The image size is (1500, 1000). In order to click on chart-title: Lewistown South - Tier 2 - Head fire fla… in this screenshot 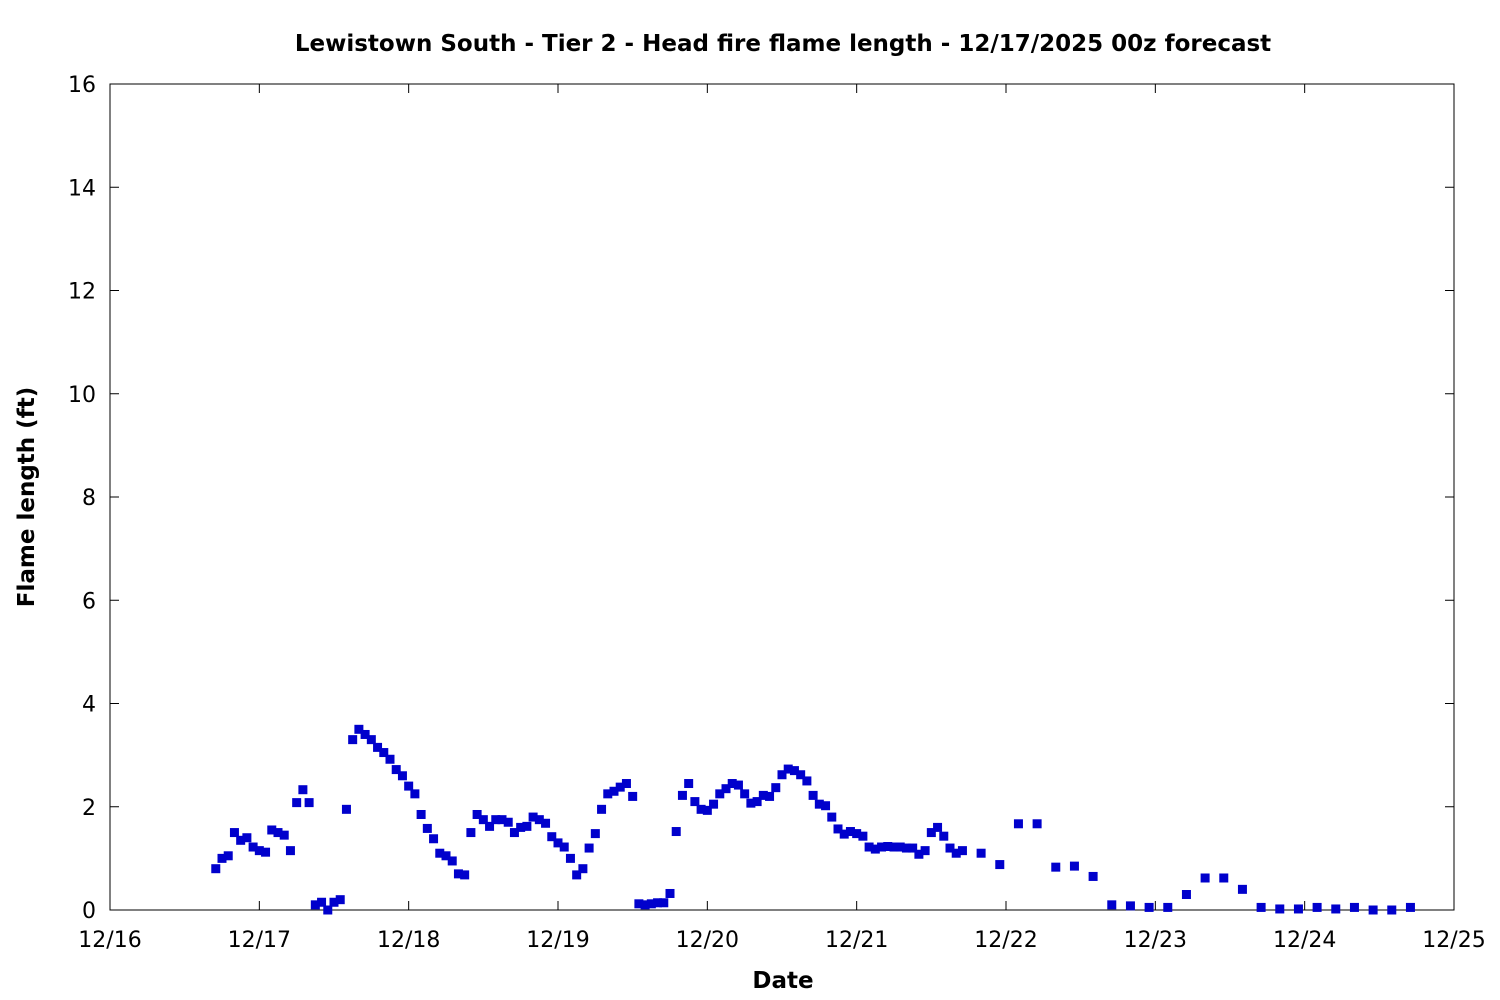, I will do `click(783, 44)`.